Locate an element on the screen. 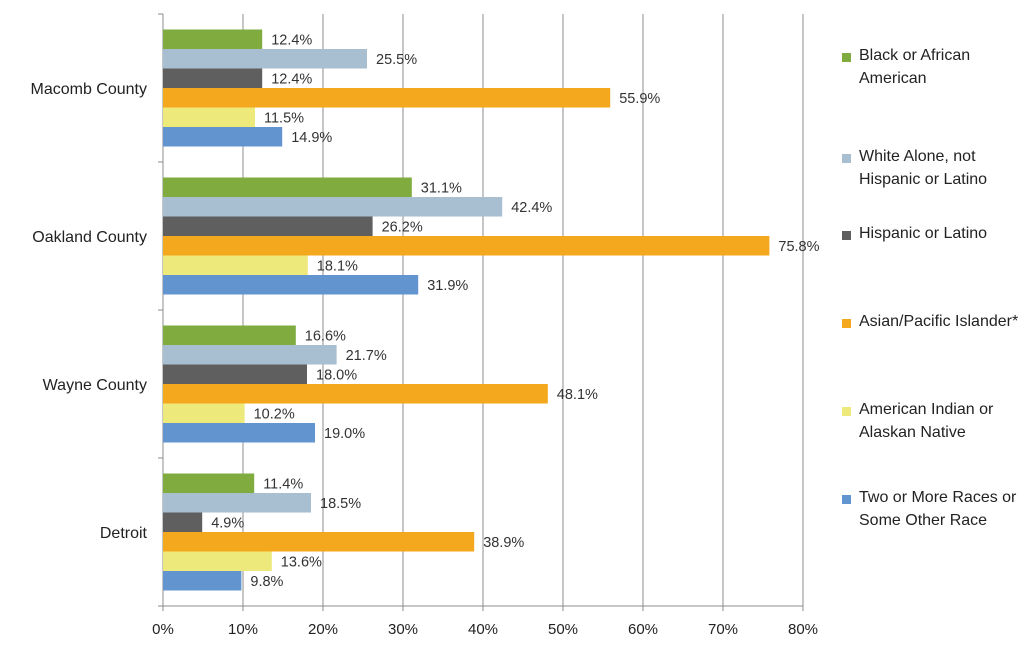  legend-label: Two or More Races or Some Other Race is located at coordinates (938, 509).